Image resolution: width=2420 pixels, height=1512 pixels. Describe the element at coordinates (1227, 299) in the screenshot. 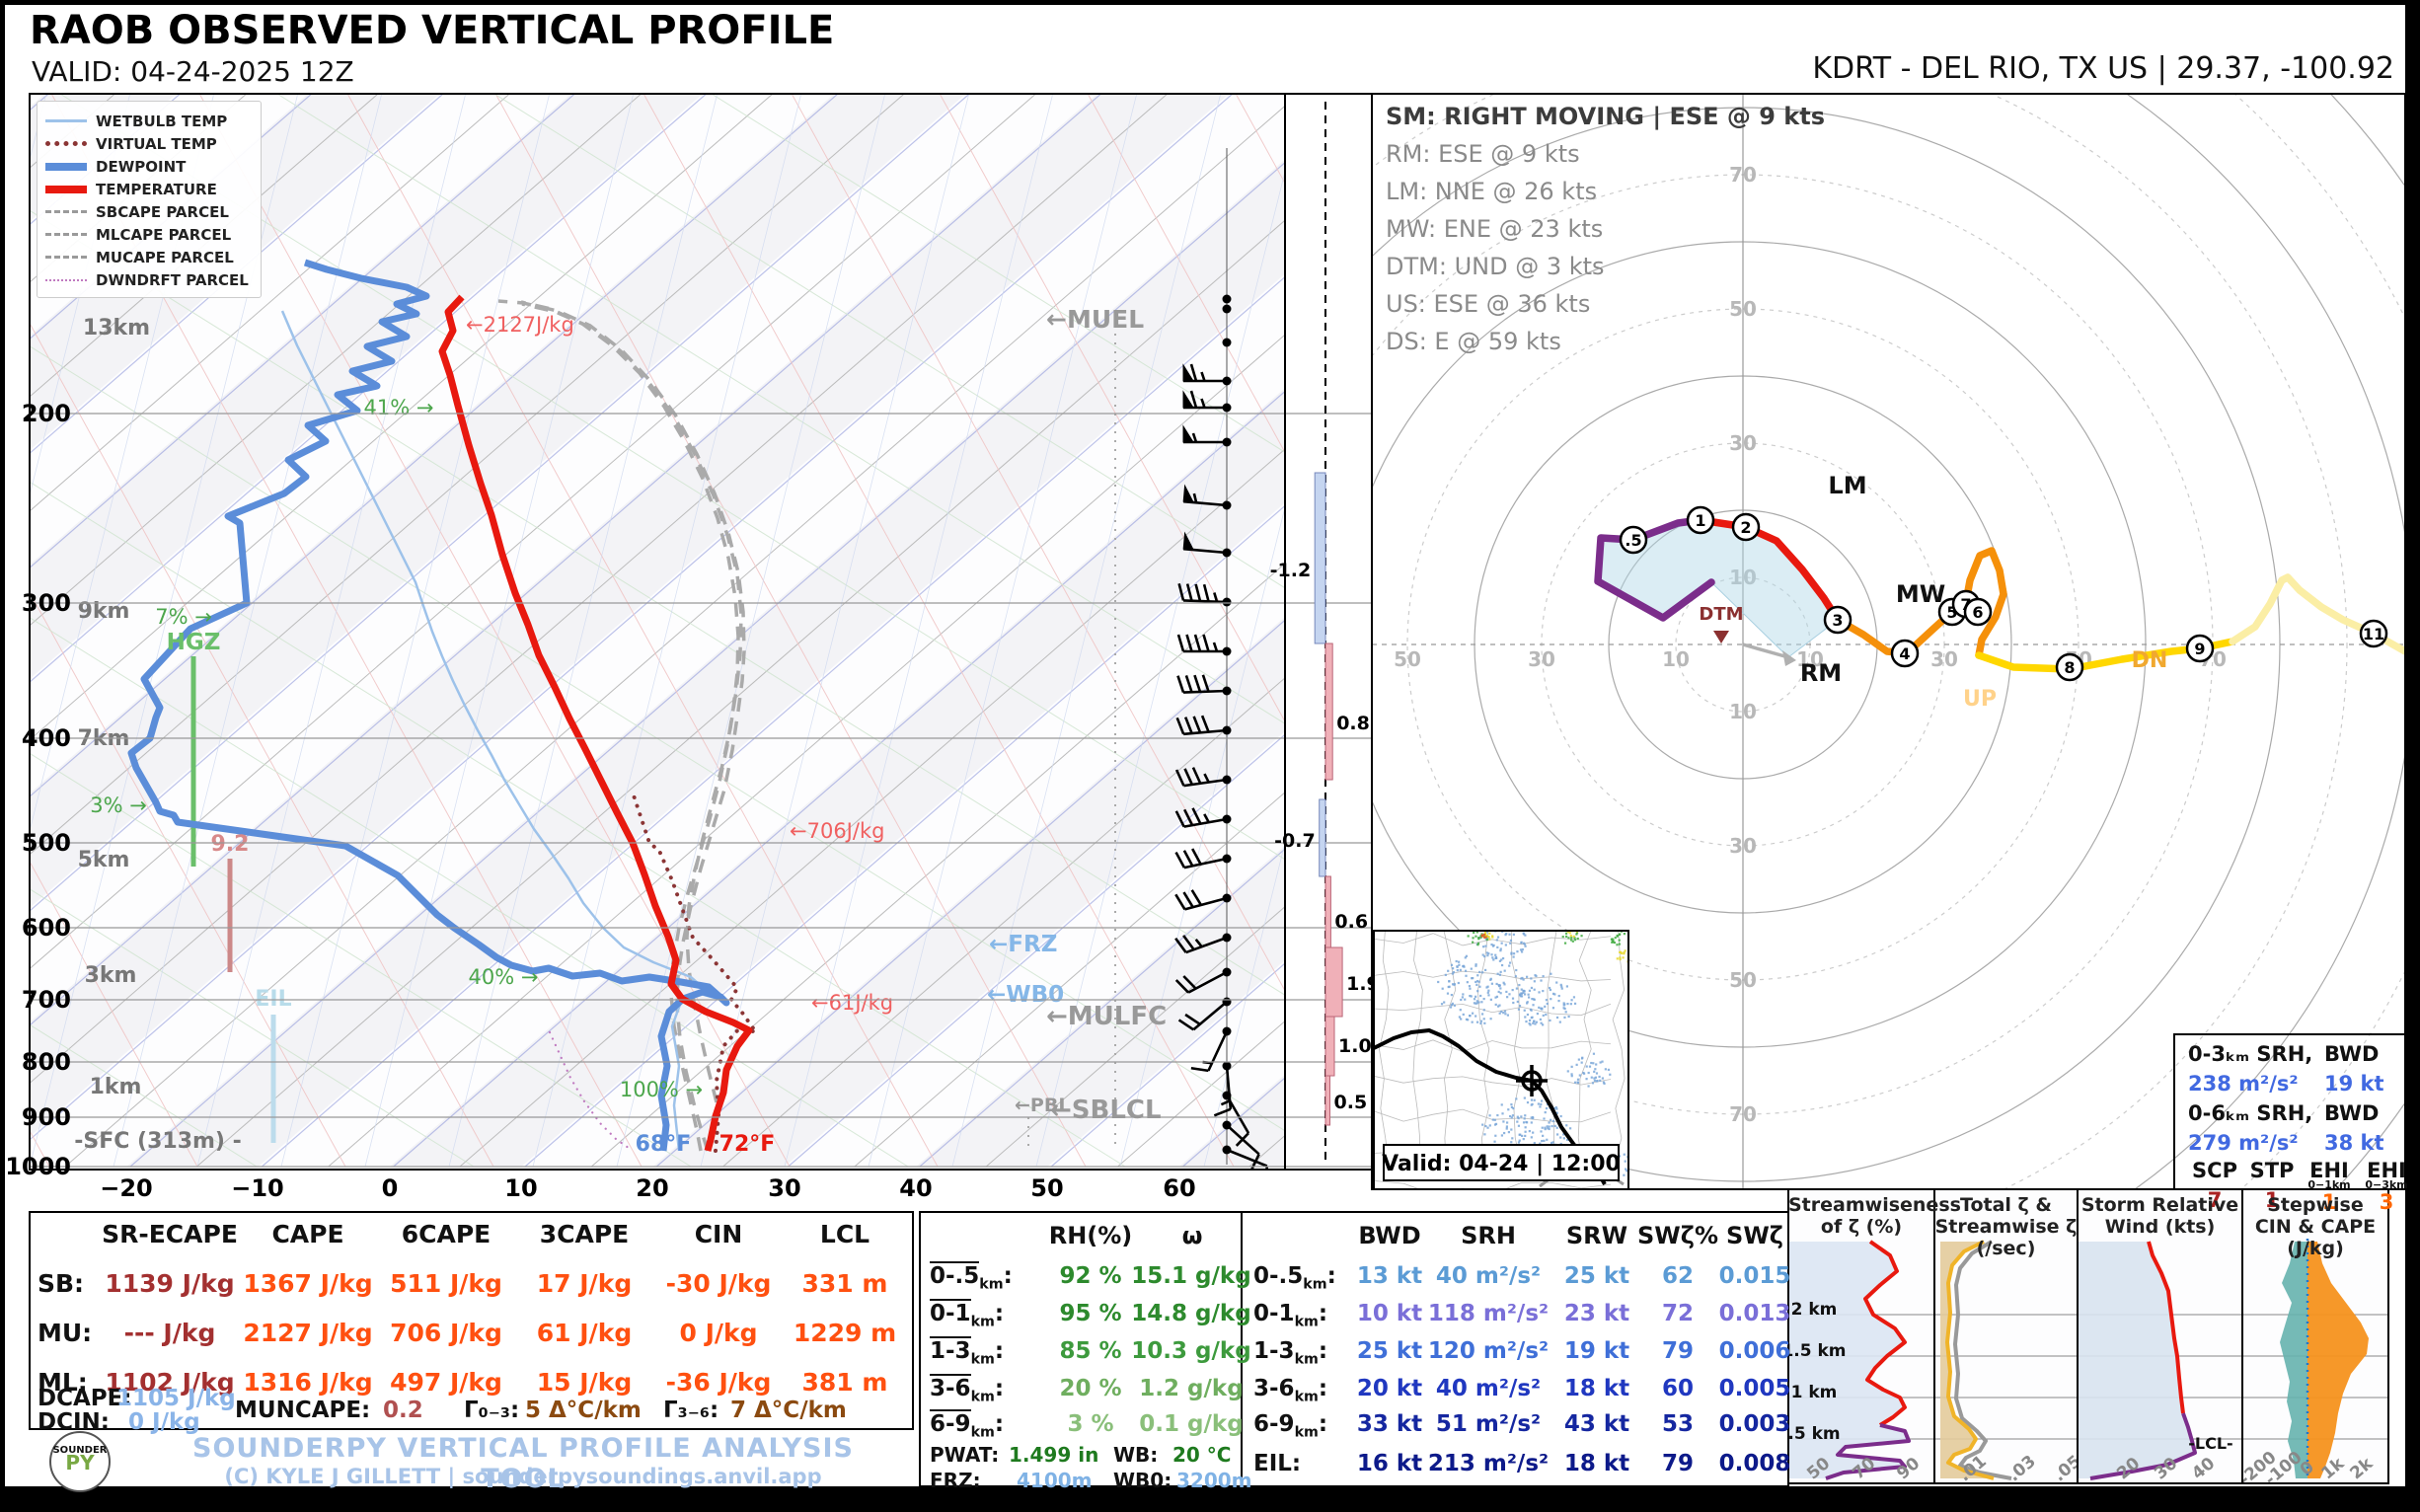

I see `station-dot` at that location.